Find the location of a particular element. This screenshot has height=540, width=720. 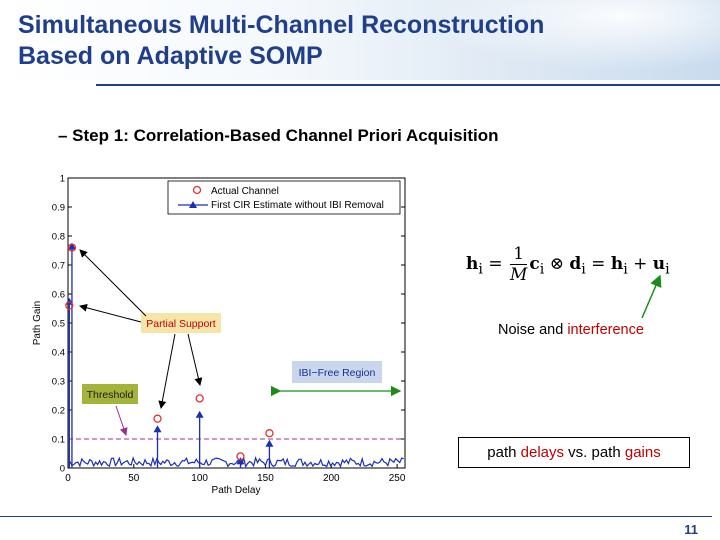

partial-support-label: Partial Support is located at coordinates (181, 324).